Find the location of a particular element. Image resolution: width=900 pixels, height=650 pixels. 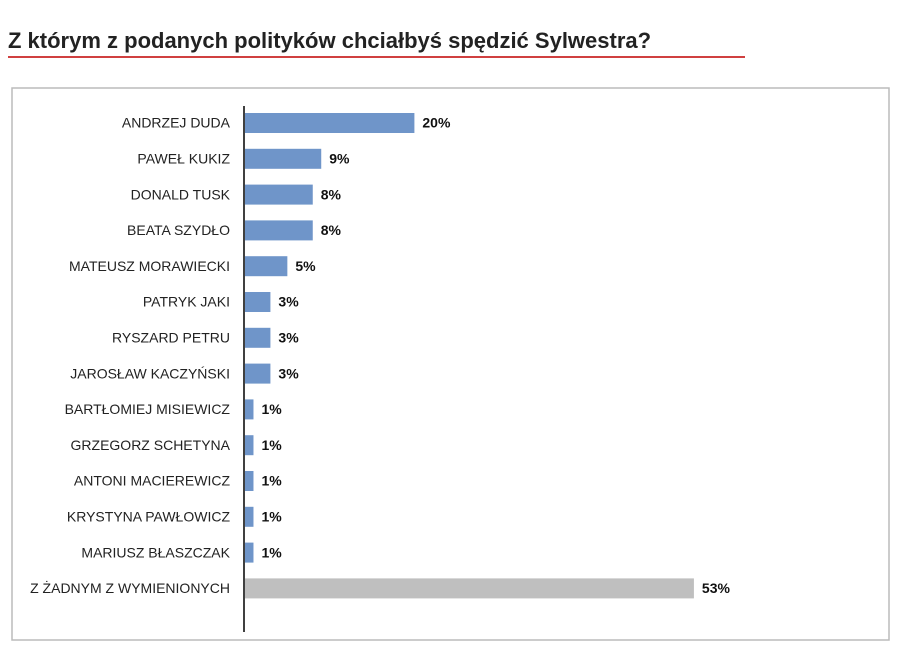

value-label: 53% is located at coordinates (716, 588).